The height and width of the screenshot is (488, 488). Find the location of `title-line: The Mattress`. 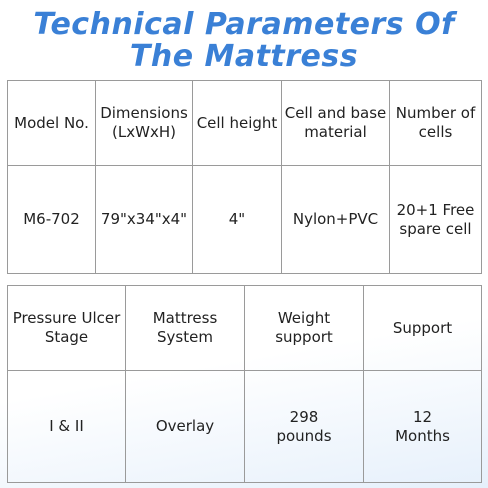

title-line: The Mattress is located at coordinates (244, 56).